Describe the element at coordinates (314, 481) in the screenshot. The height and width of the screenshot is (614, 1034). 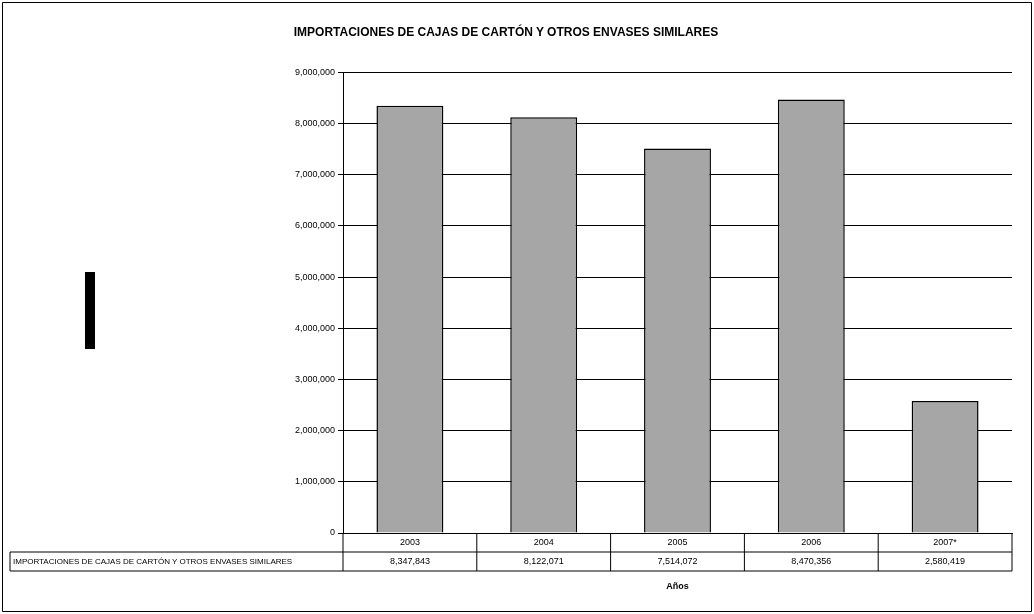
I see `y-tick-label: 1,000,000` at that location.